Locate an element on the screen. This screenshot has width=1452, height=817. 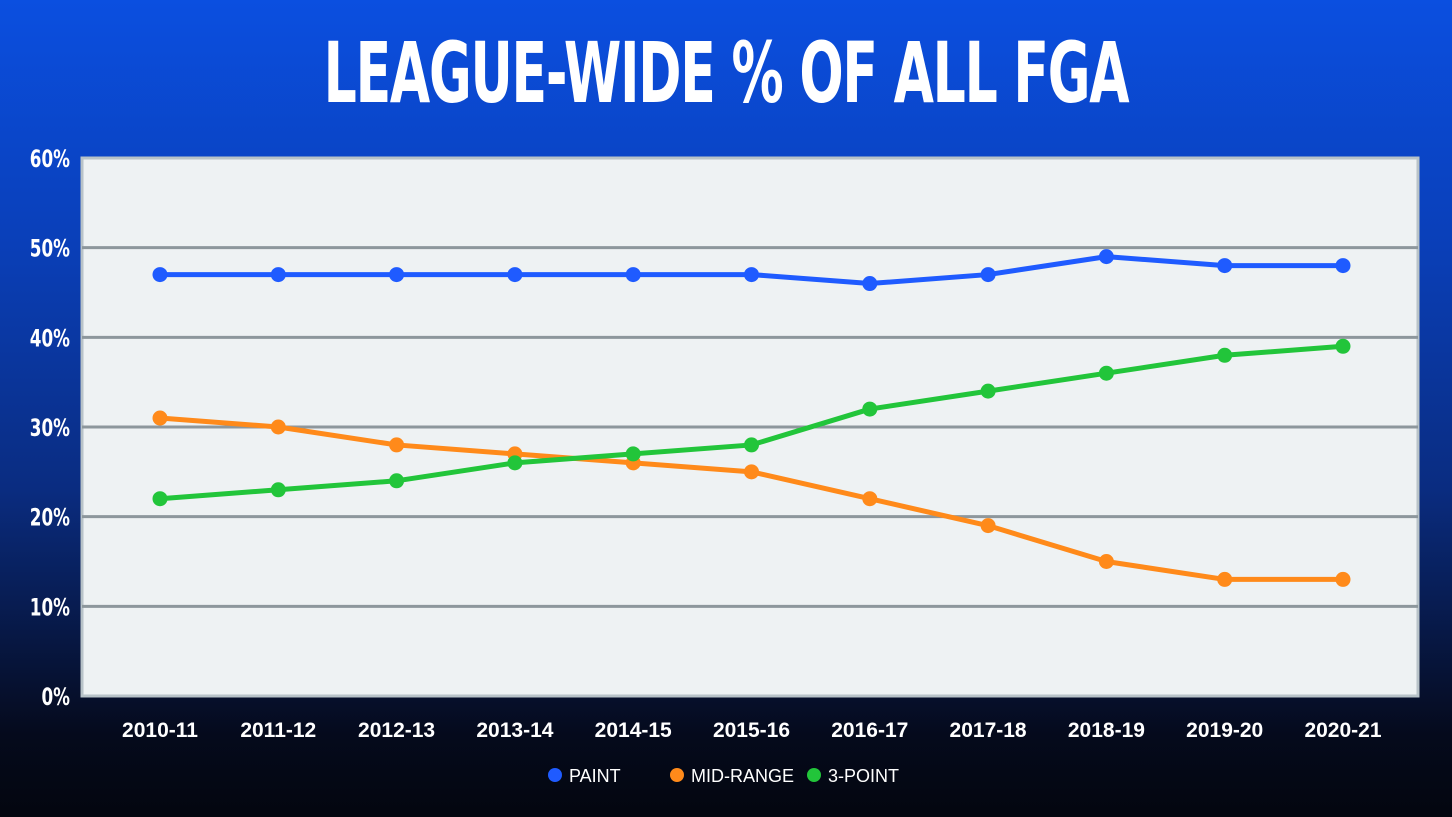
y-tick-label: 60% is located at coordinates (50, 159).